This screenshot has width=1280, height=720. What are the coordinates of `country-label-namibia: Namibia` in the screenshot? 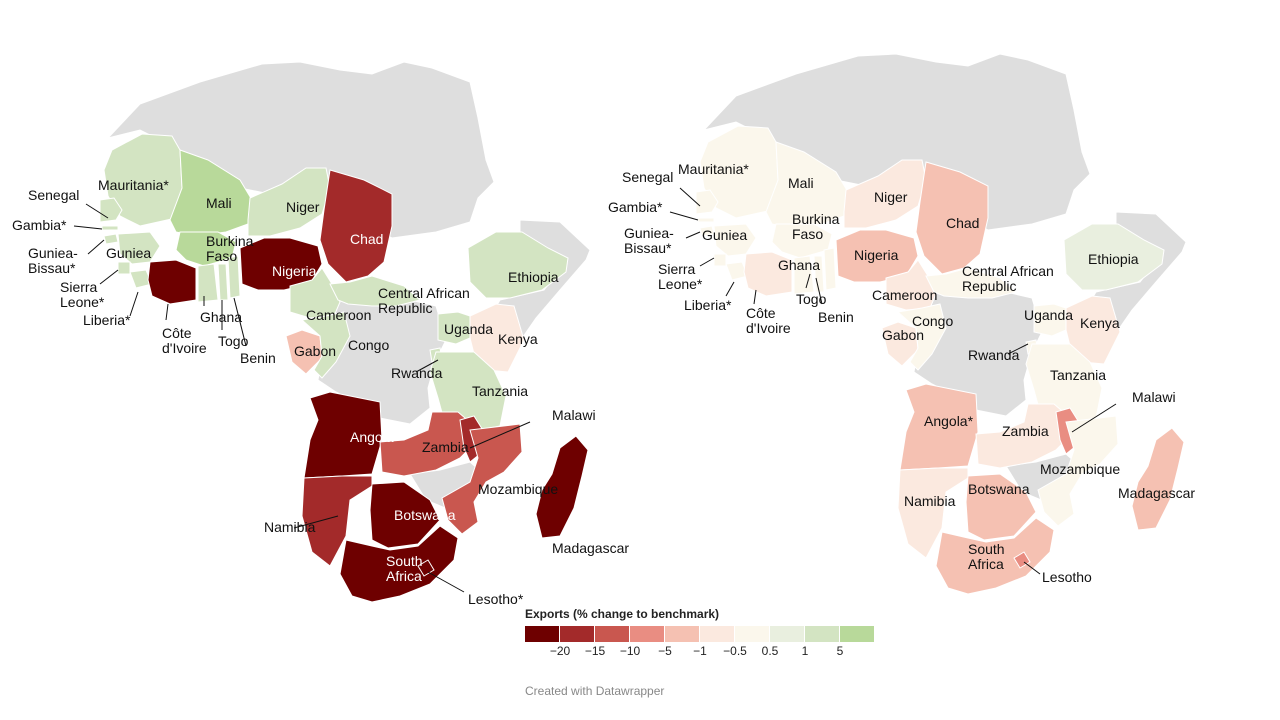 It's located at (930, 501).